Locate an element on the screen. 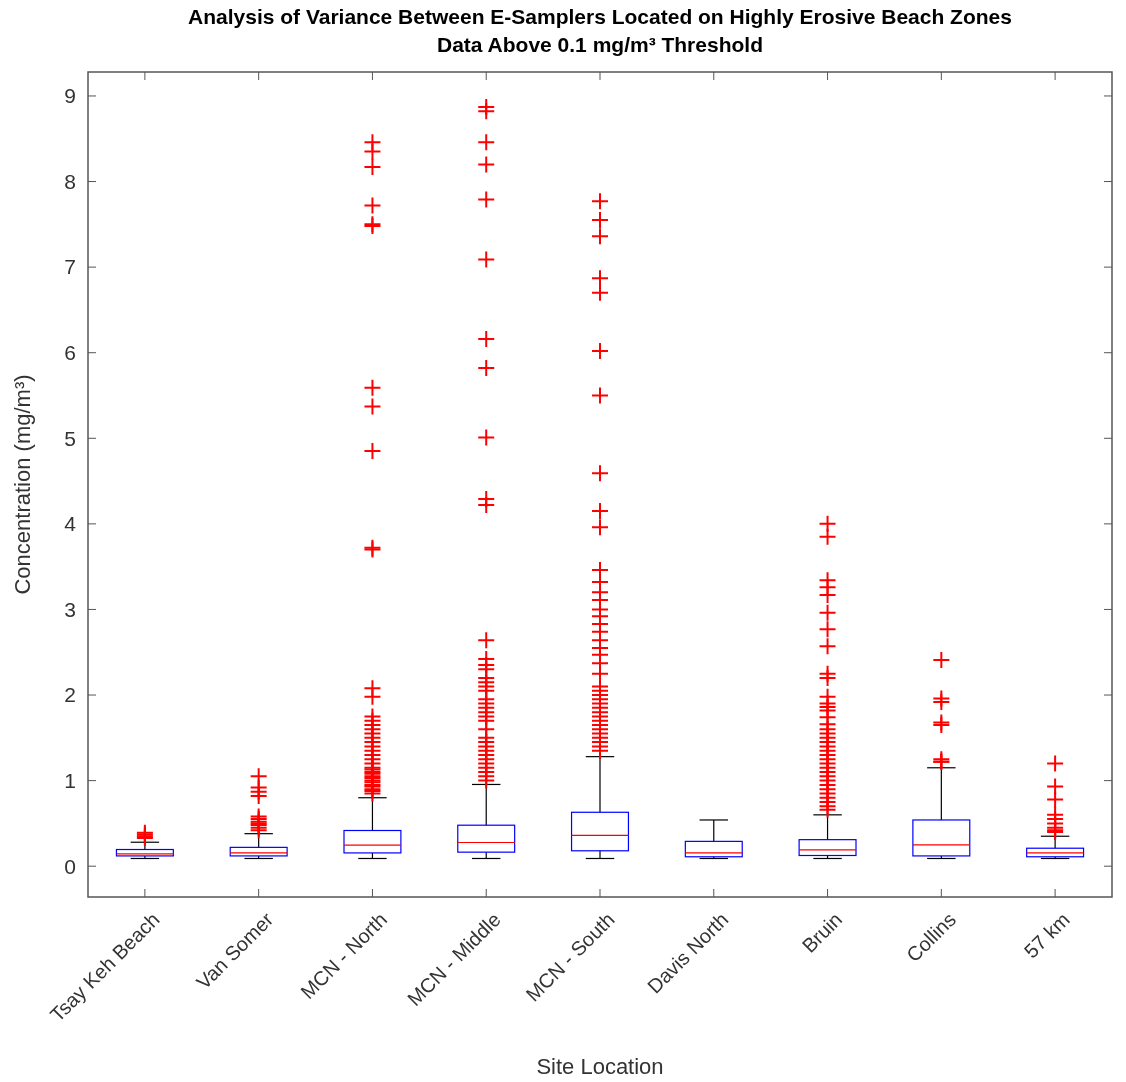 The image size is (1126, 1082). y-tick-label: 1 is located at coordinates (70, 780).